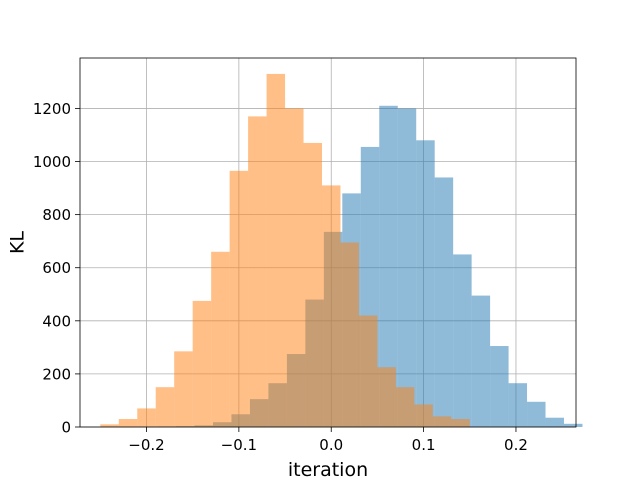  What do you see at coordinates (52, 162) in the screenshot?
I see `y-tick-label: 1000` at bounding box center [52, 162].